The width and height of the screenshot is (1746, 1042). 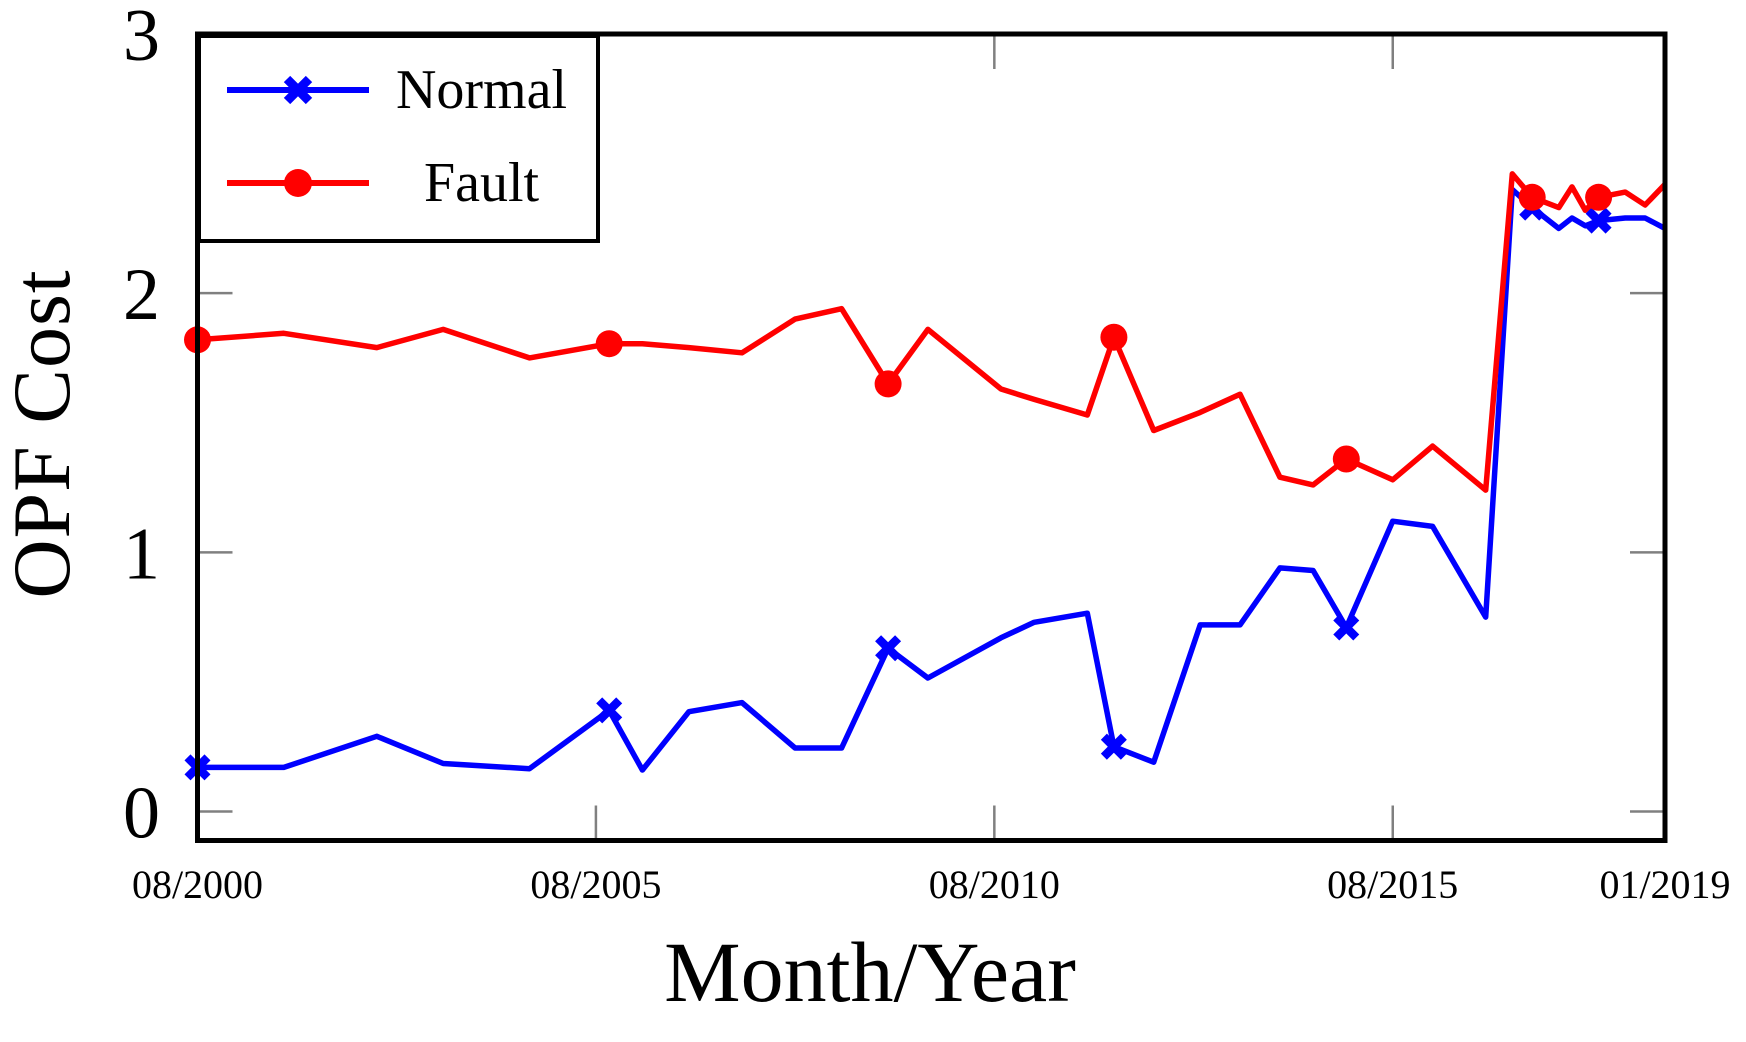 What do you see at coordinates (141, 554) in the screenshot?
I see `y-tick-label: 1` at bounding box center [141, 554].